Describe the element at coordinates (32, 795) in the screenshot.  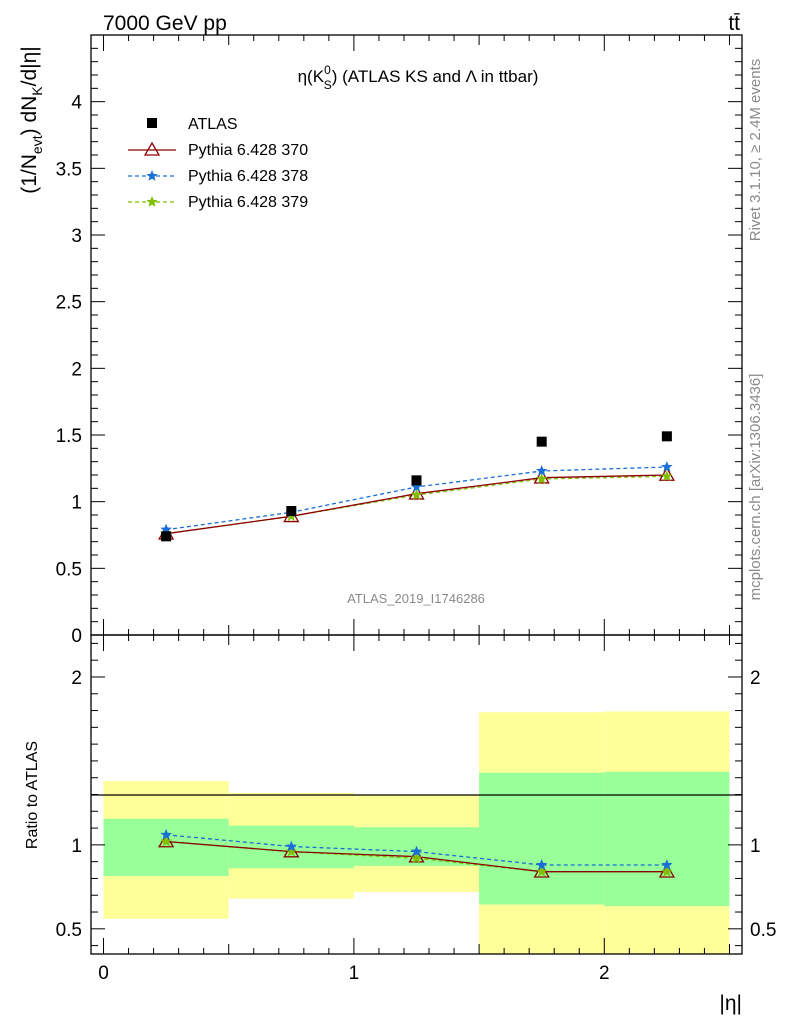
I see `ratio-y-axis-label: Ratio to ATLAS` at that location.